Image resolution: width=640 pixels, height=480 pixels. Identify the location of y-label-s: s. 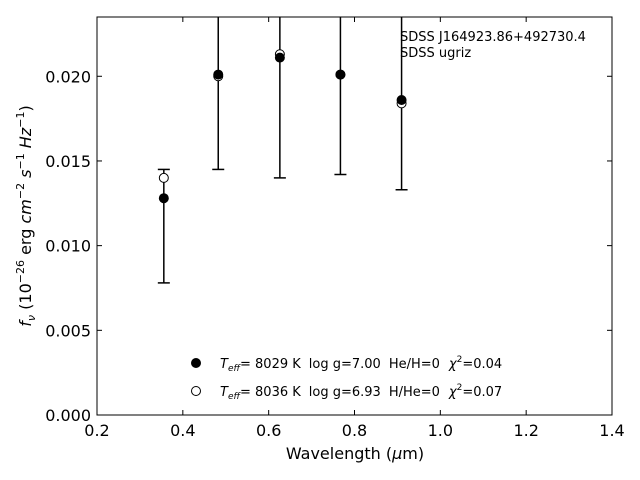
(25, 176).